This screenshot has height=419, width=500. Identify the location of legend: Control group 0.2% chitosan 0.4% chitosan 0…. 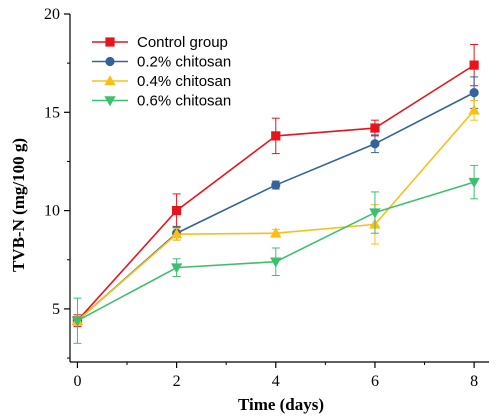
(161, 72).